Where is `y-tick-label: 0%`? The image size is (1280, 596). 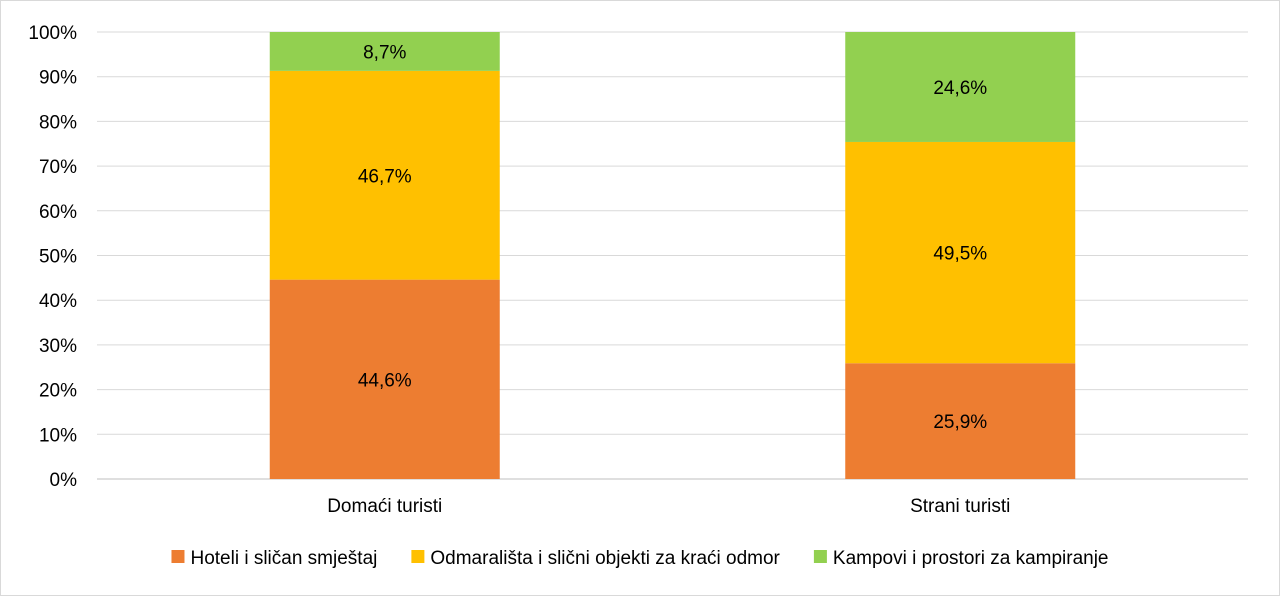 y-tick-label: 0% is located at coordinates (64, 480).